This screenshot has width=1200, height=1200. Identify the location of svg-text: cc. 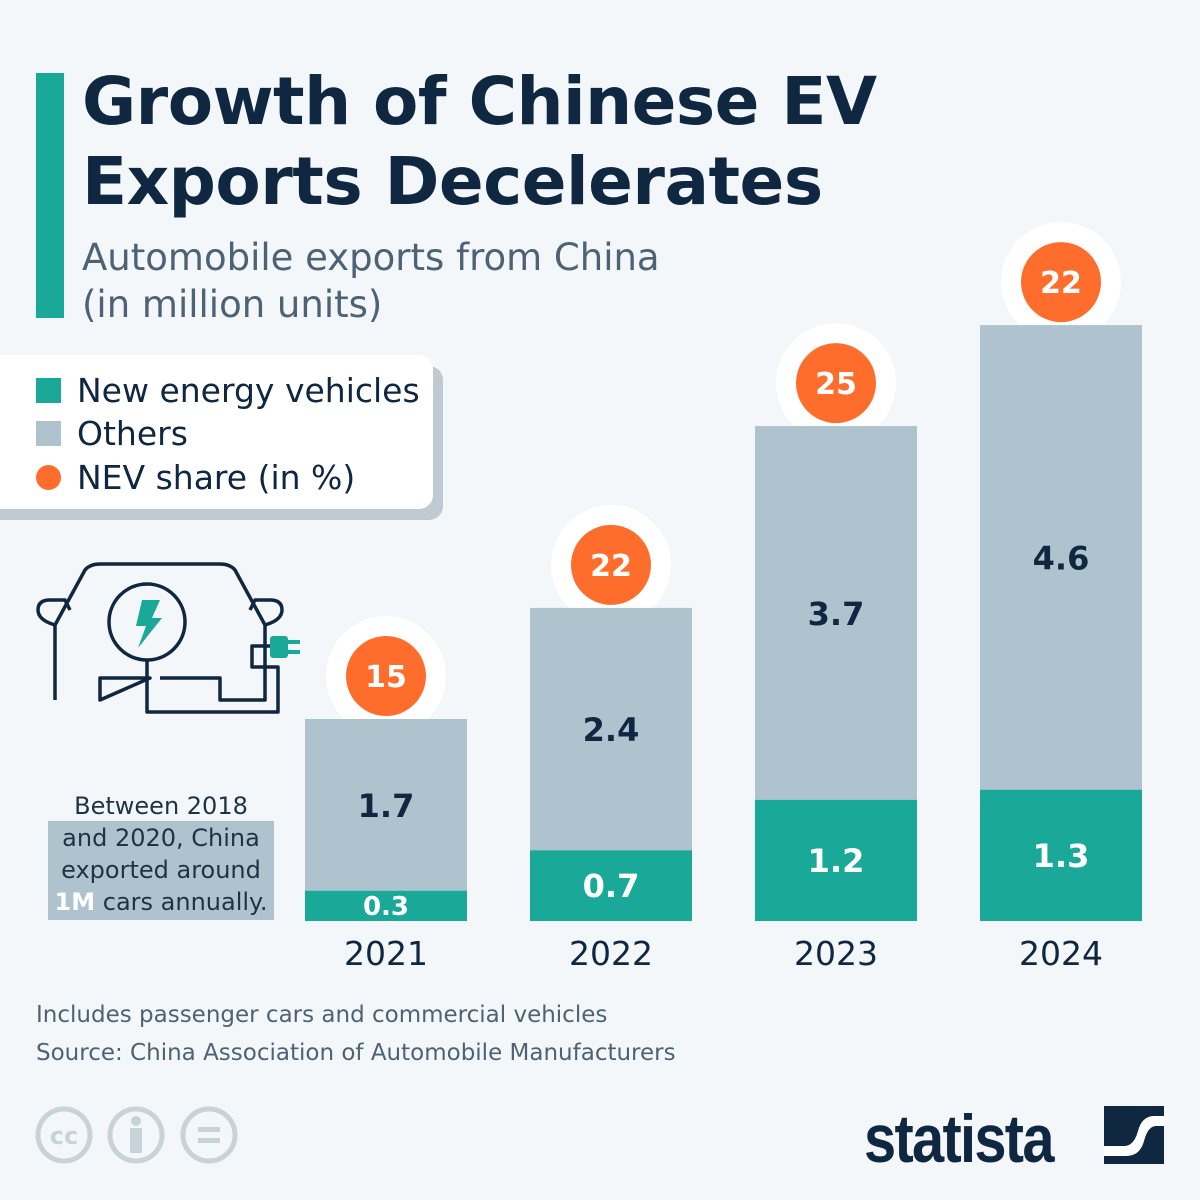
(64, 1136).